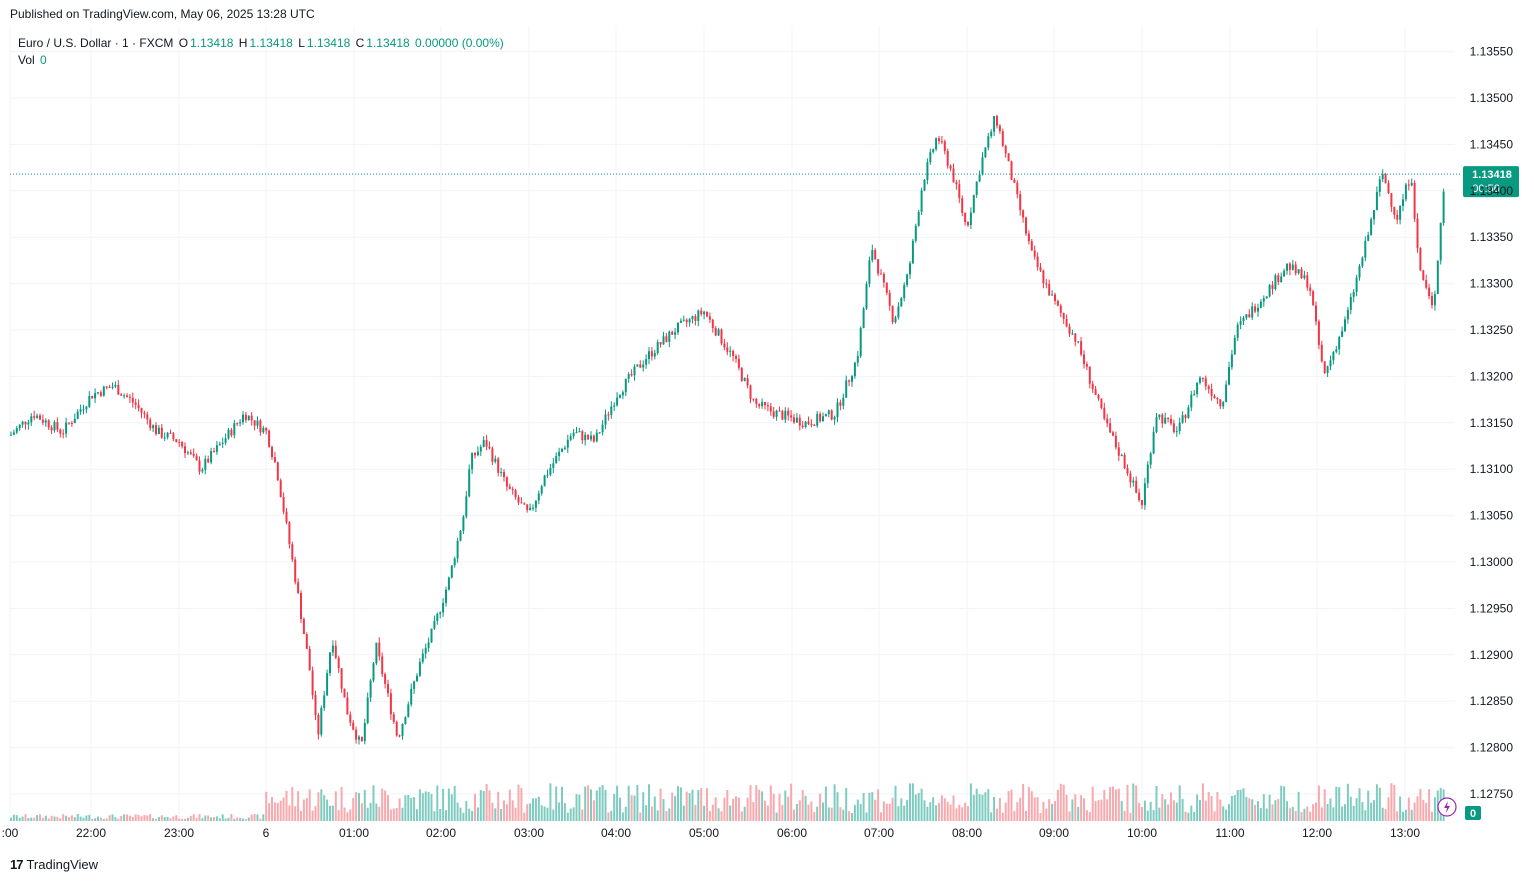  What do you see at coordinates (1486, 189) in the screenshot?
I see `countdown-label: 00:56` at bounding box center [1486, 189].